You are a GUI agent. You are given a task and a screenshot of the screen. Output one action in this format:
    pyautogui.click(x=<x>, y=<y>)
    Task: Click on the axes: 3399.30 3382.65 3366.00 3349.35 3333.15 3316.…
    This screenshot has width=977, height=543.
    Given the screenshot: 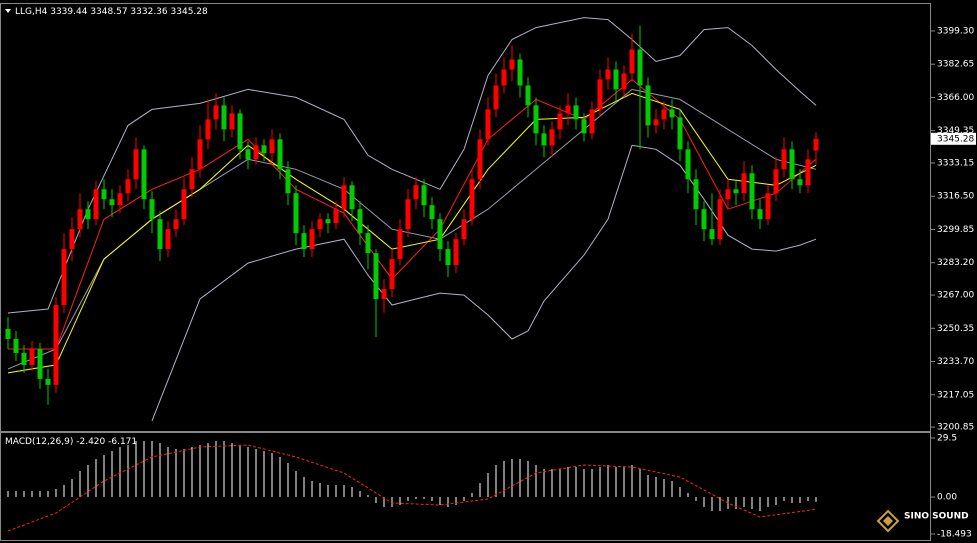 What is the action you would take?
    pyautogui.click(x=953, y=282)
    